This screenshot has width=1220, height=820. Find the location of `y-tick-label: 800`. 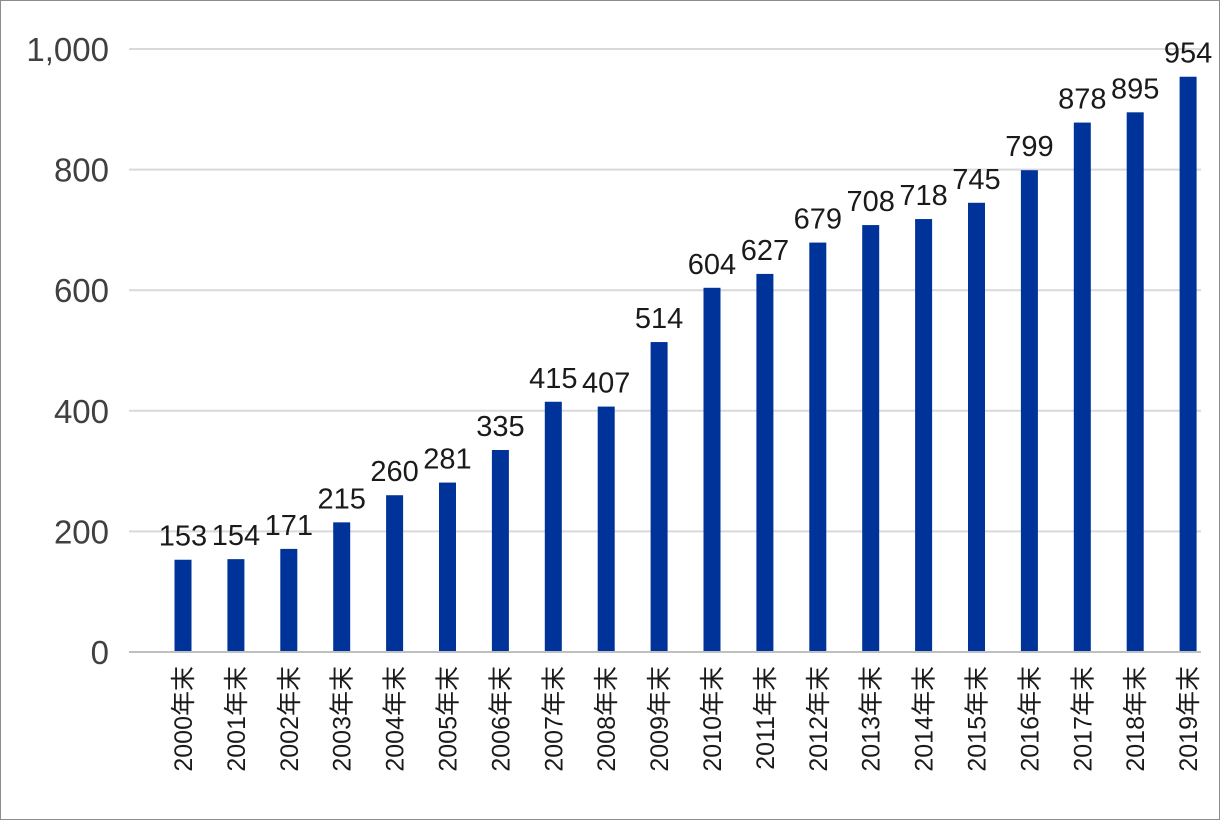

y-tick-label: 800 is located at coordinates (81, 170).